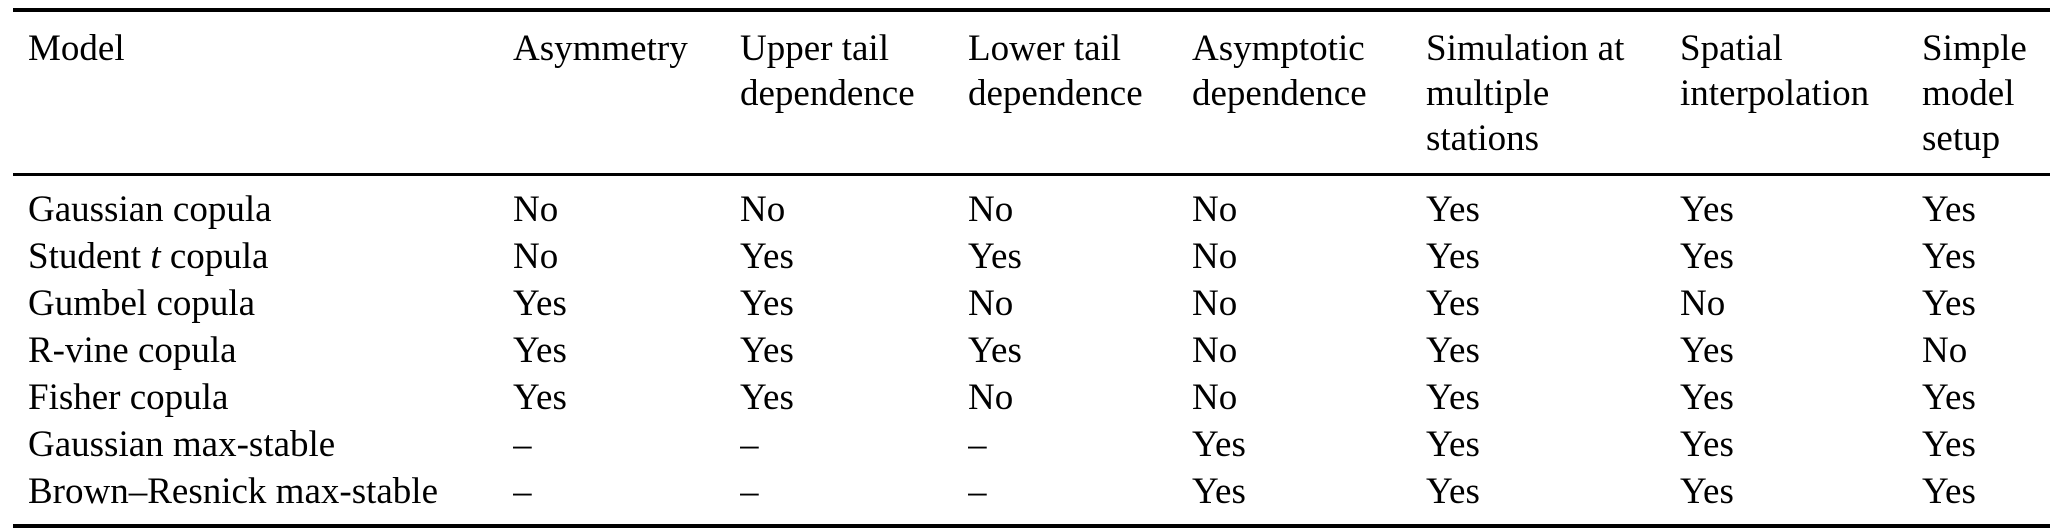  Describe the element at coordinates (1031, 444) in the screenshot. I see `table-row: Gaussian max-stable – – – Yes Yes Yes Yes` at that location.